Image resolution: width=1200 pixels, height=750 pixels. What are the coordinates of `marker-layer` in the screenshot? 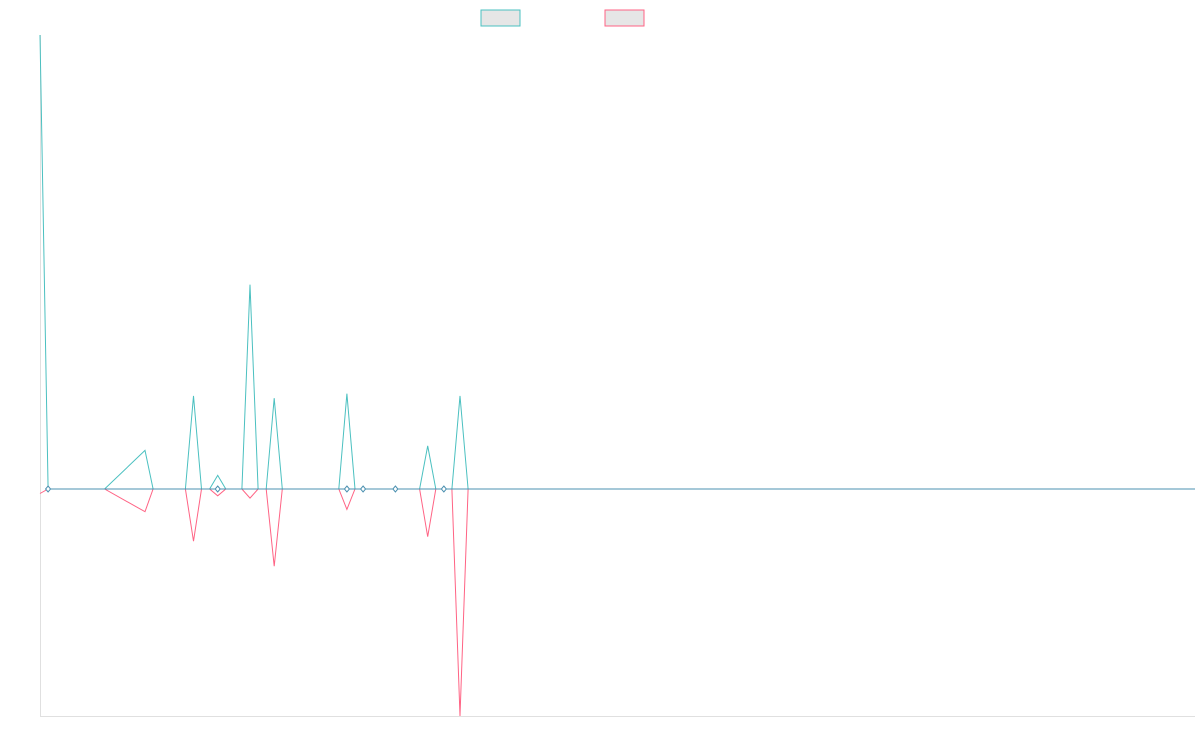 It's located at (245, 489).